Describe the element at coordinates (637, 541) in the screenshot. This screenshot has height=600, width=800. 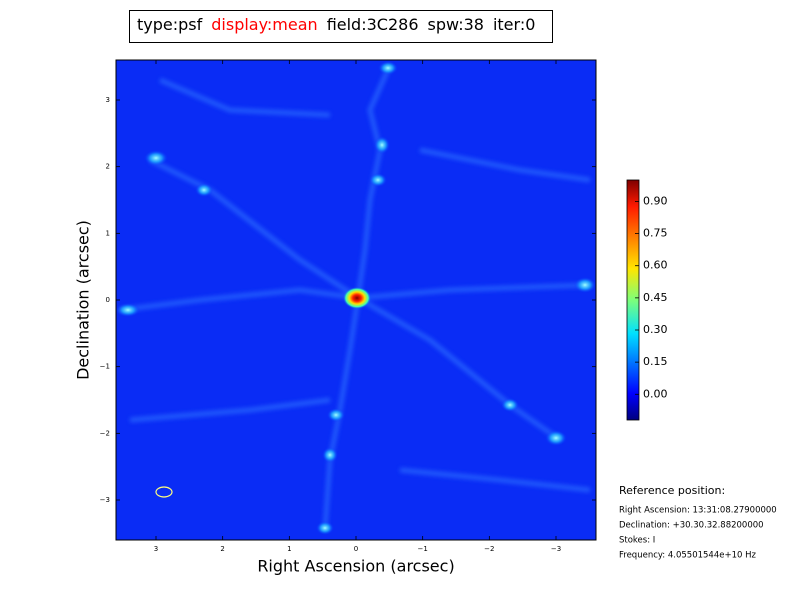
I see `reference-line: Stokes: I` at that location.